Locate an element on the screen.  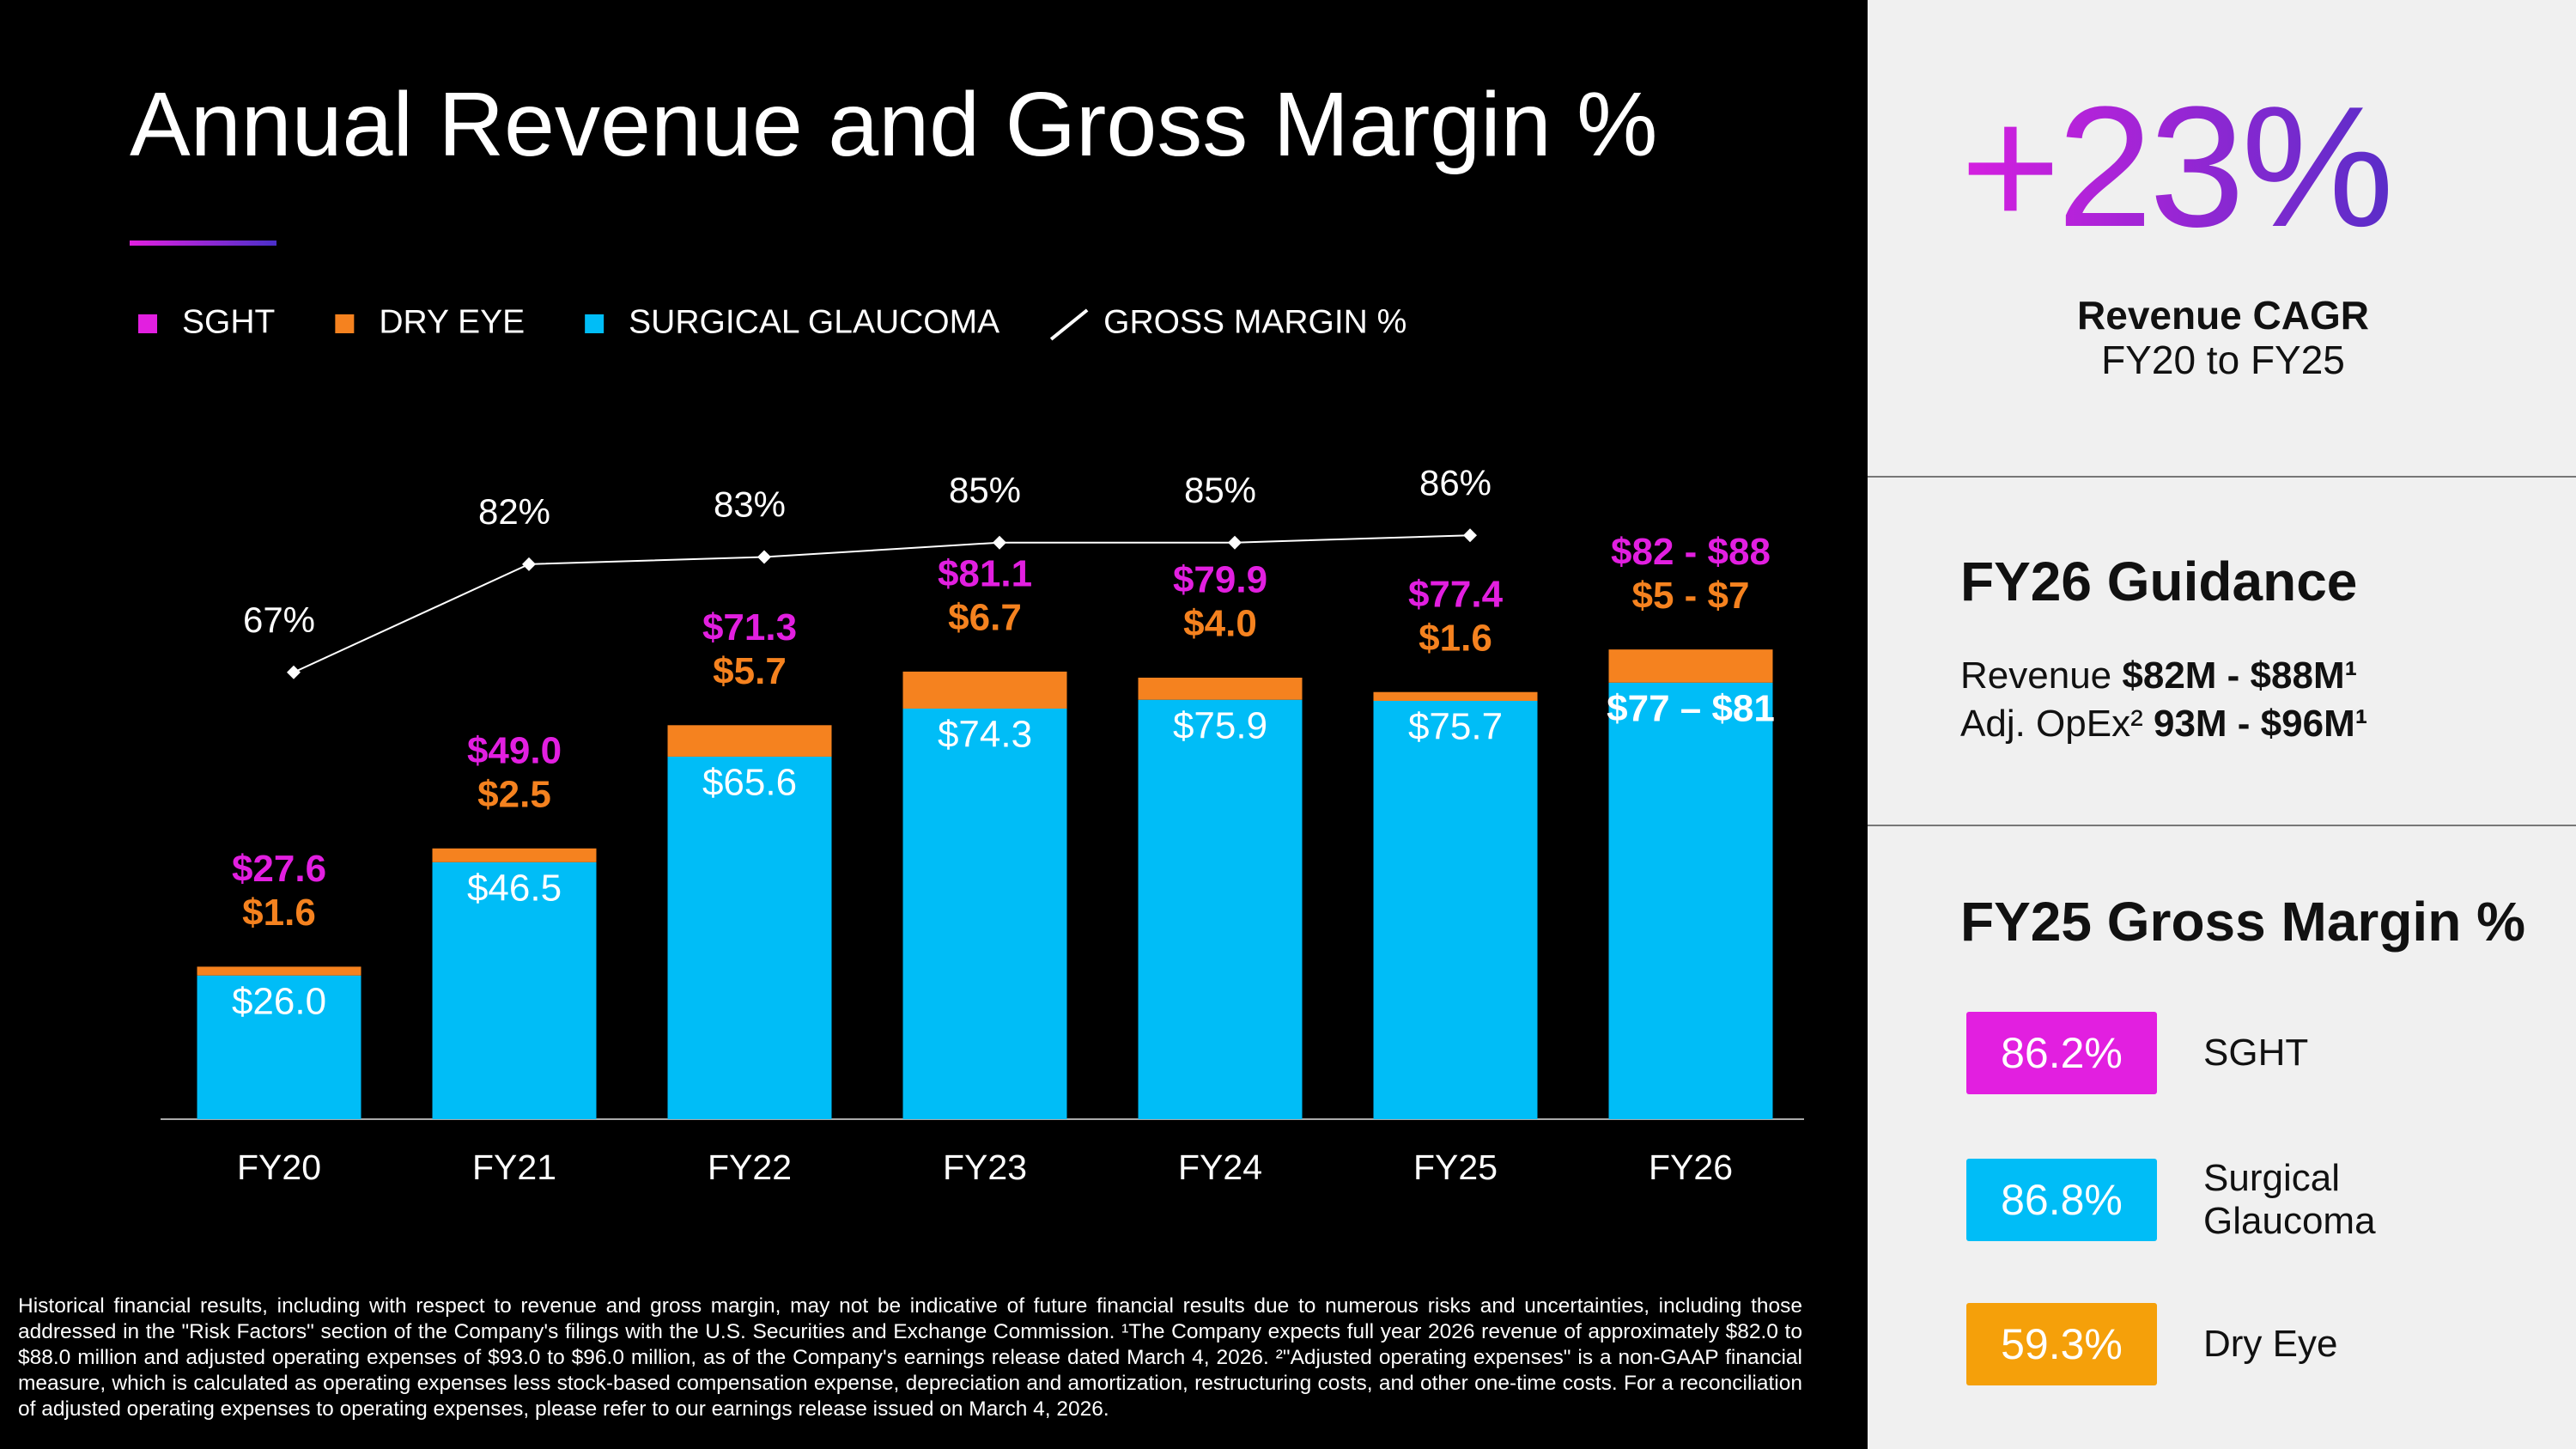
guidance-title: FY26 Guidance is located at coordinates (2159, 581).